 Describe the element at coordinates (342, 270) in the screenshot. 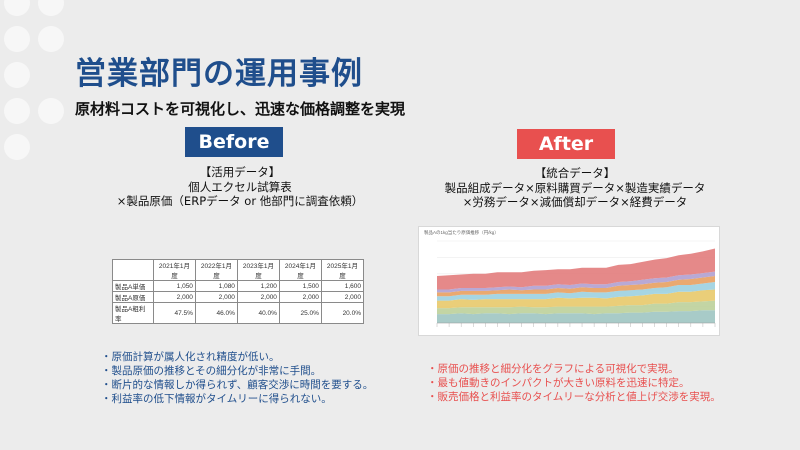

I see `table-header-cell: 2025年1月度` at that location.